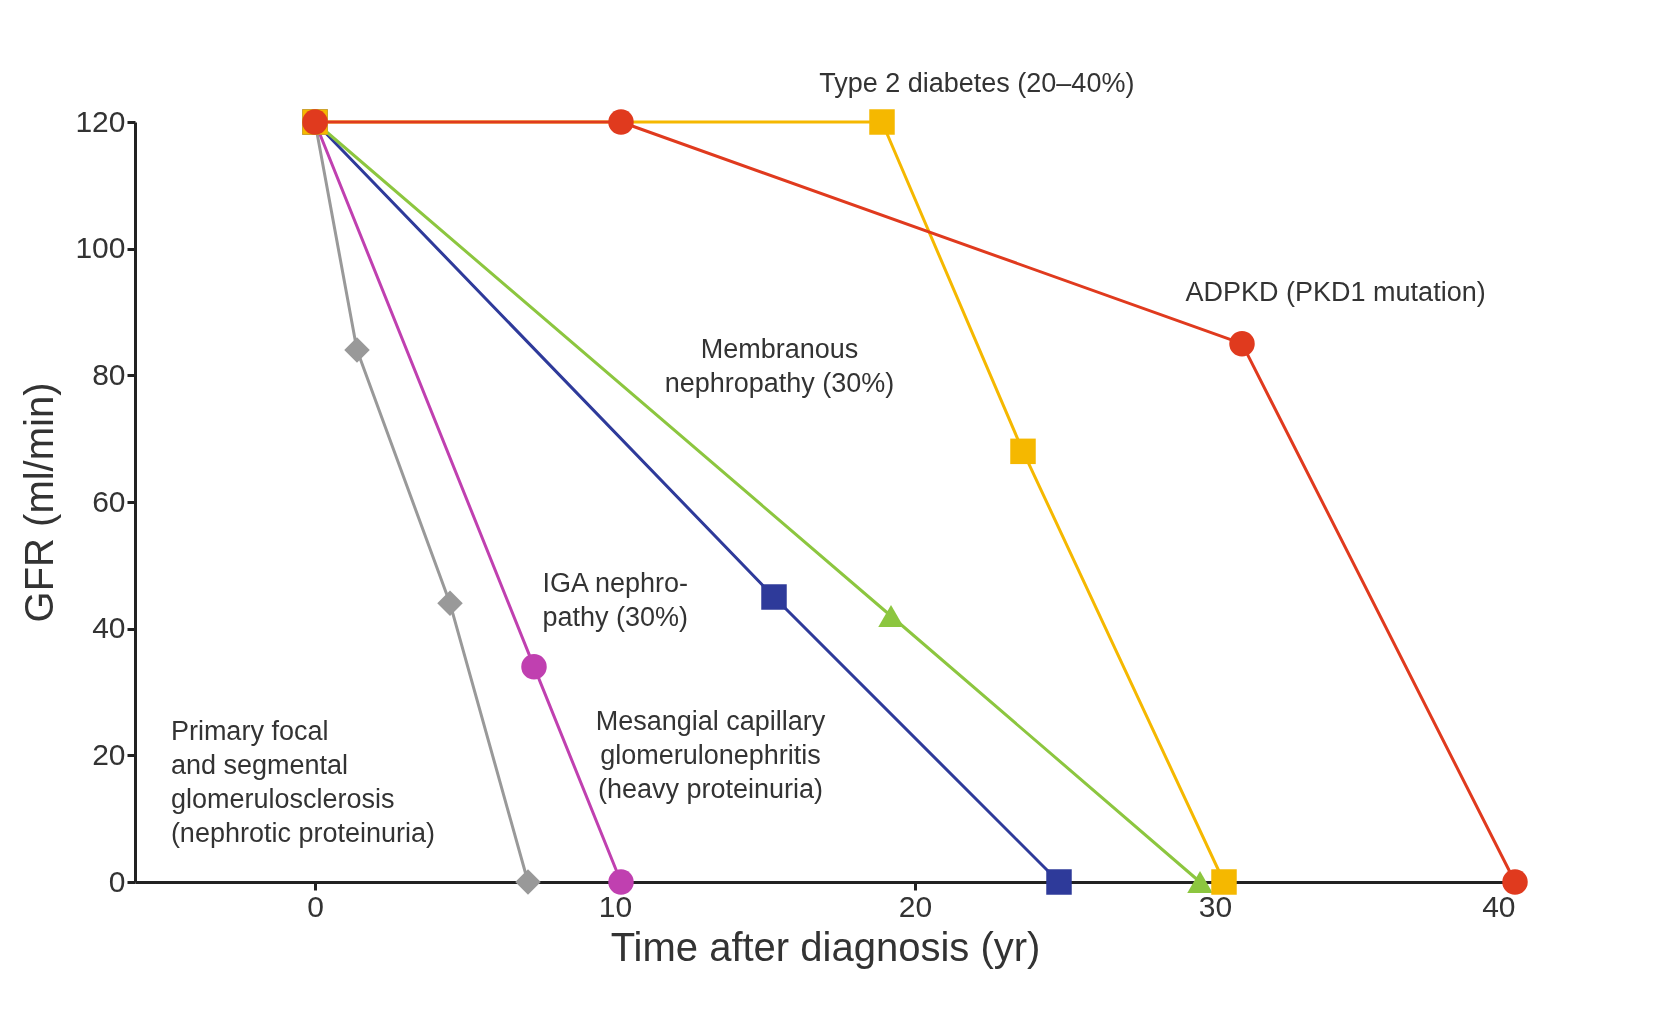  Describe the element at coordinates (39, 502) in the screenshot. I see `y-axis-title: GFR (ml/min)` at that location.